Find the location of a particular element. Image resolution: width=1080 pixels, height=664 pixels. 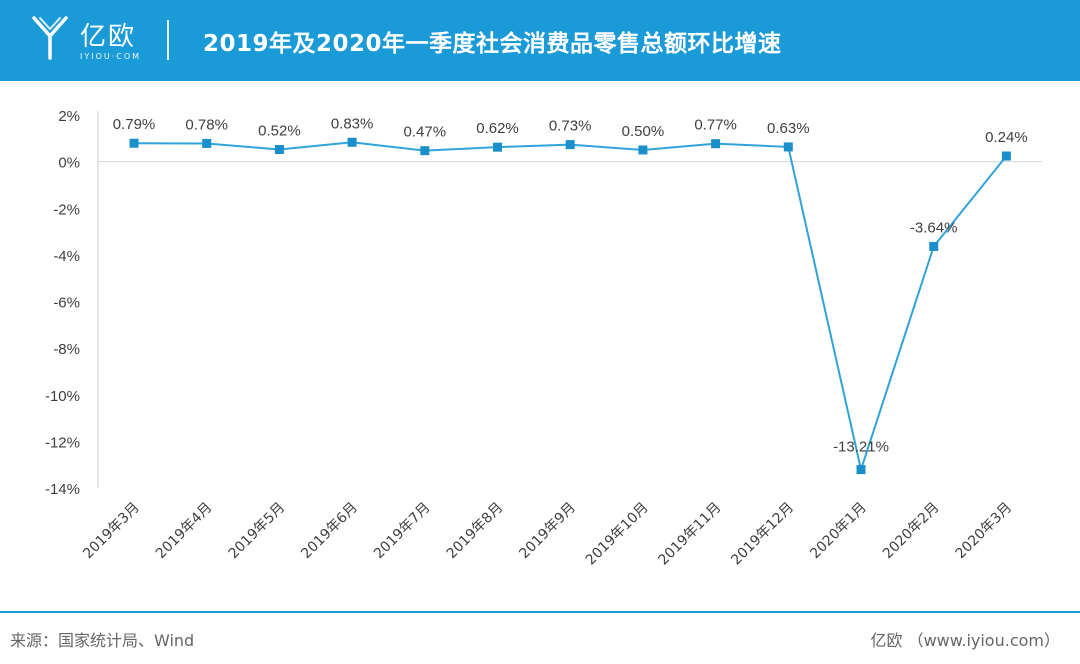

data-value-label: 0.78% is located at coordinates (206, 124).